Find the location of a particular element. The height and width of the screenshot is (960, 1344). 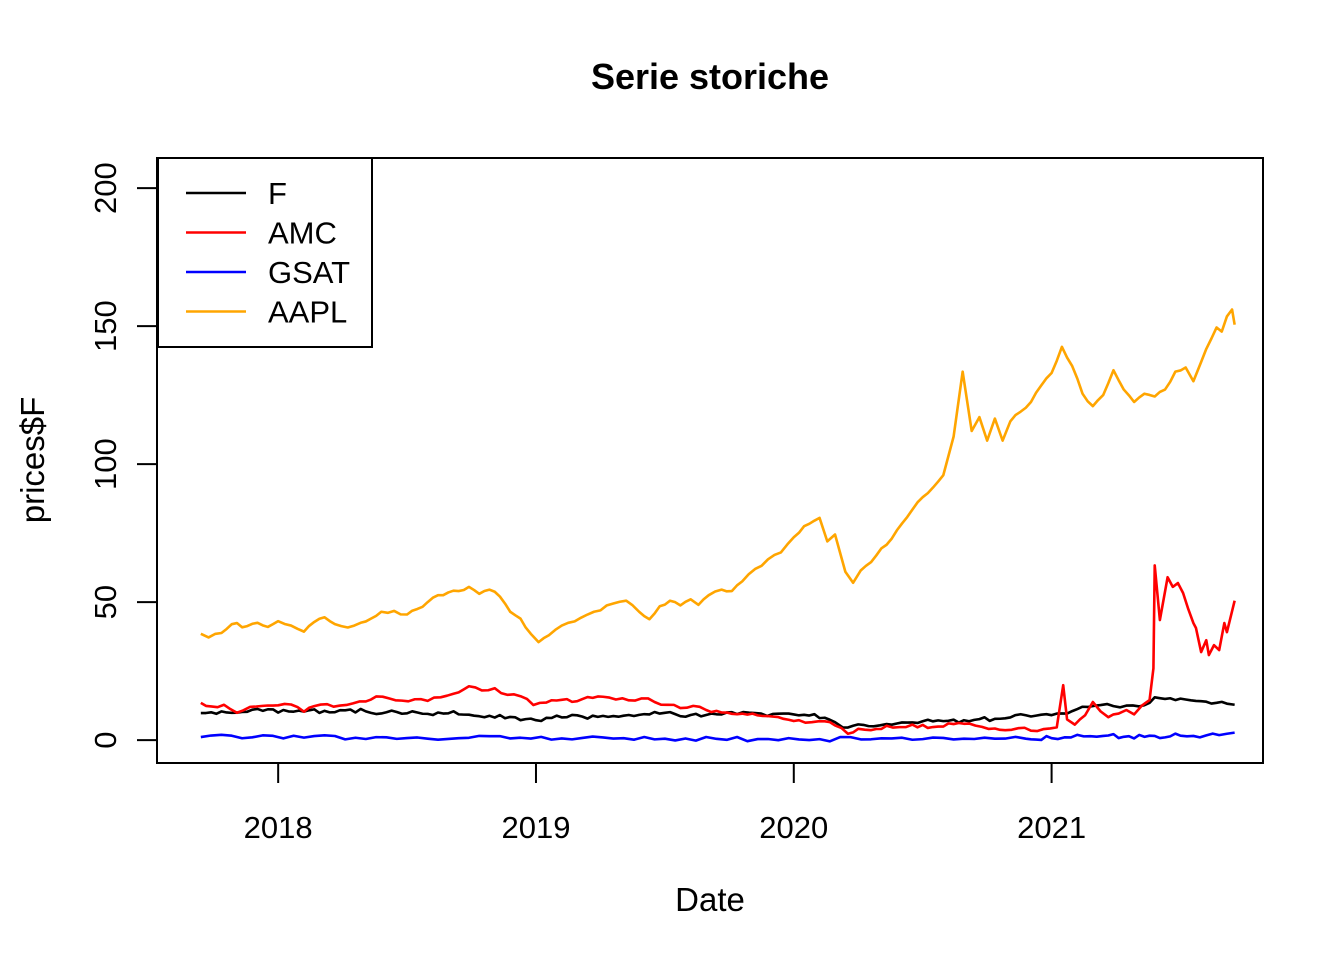

legend-label-AMC: AMC is located at coordinates (302, 233).